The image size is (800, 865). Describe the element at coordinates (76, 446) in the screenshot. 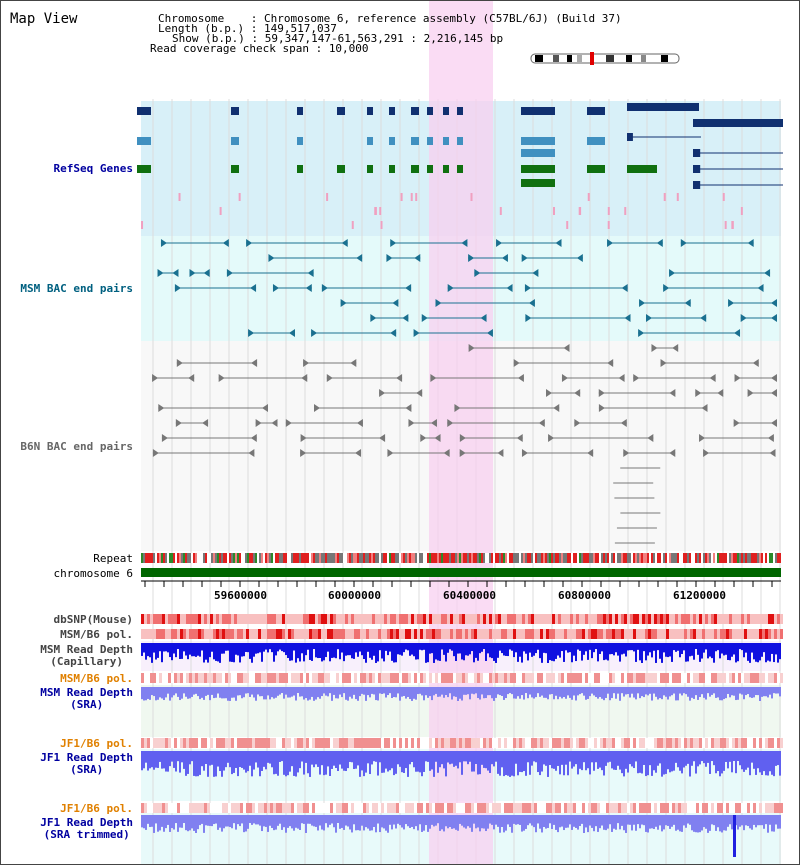

I see `track-label-b6n-bac: B6N BAC end pairs` at that location.